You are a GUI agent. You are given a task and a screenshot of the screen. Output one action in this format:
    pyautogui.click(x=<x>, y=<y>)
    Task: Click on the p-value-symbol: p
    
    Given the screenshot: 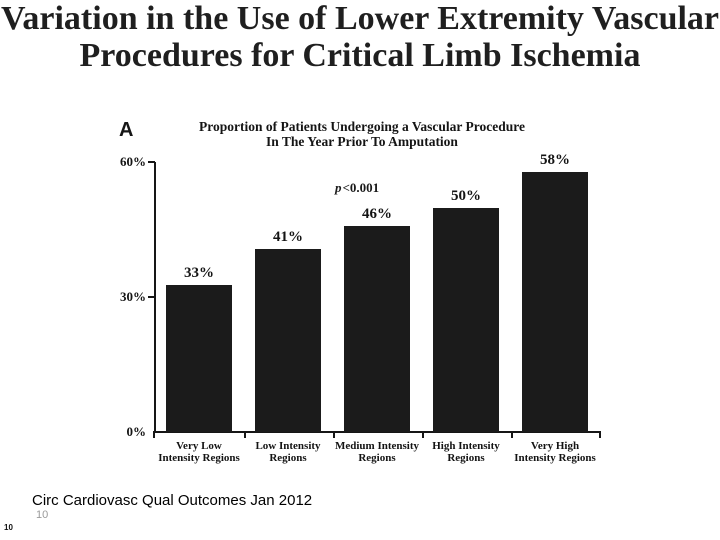 What is the action you would take?
    pyautogui.click(x=338, y=187)
    